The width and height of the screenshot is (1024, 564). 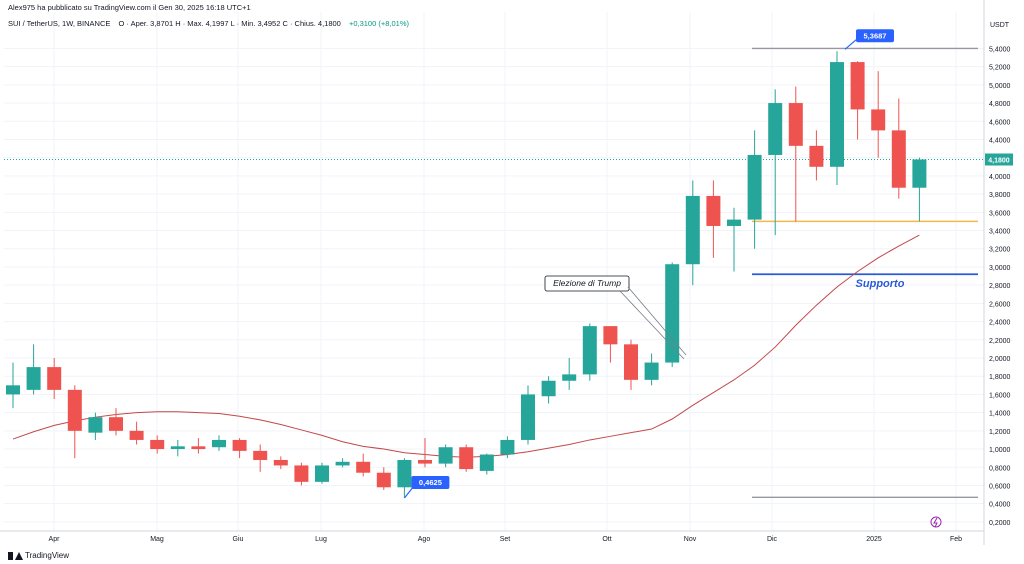 What do you see at coordinates (424, 539) in the screenshot?
I see `x-tick-label: Ago` at bounding box center [424, 539].